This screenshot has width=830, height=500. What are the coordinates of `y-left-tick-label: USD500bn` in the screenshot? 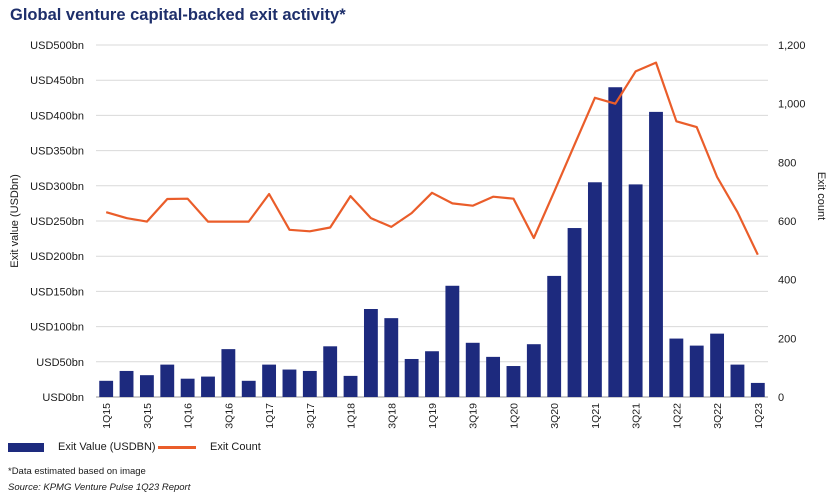 It's located at (57, 46).